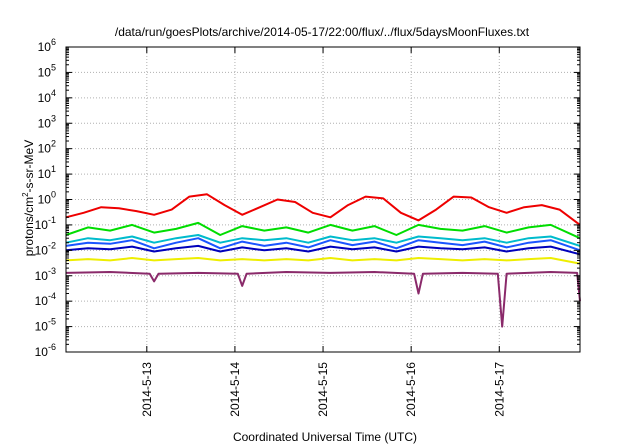 The width and height of the screenshot is (640, 448). What do you see at coordinates (29, 166) in the screenshot?
I see `y-axis-label-rest: -s-sr-MeV` at bounding box center [29, 166].